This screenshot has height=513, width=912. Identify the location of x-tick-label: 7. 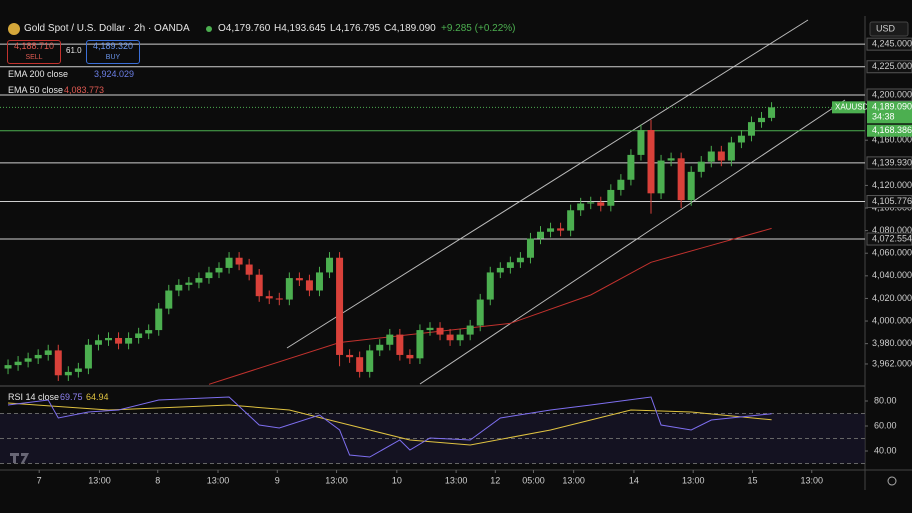
(39, 480).